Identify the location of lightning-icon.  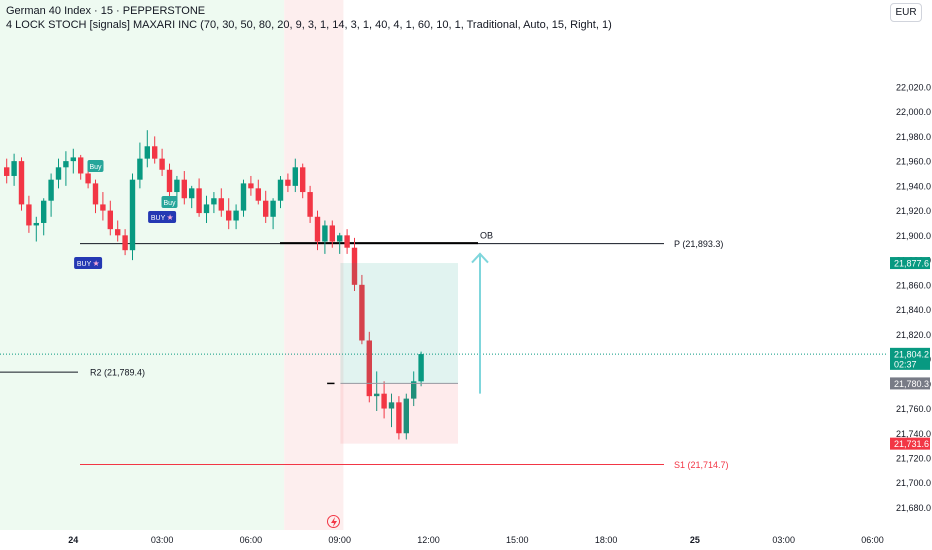
(333, 521).